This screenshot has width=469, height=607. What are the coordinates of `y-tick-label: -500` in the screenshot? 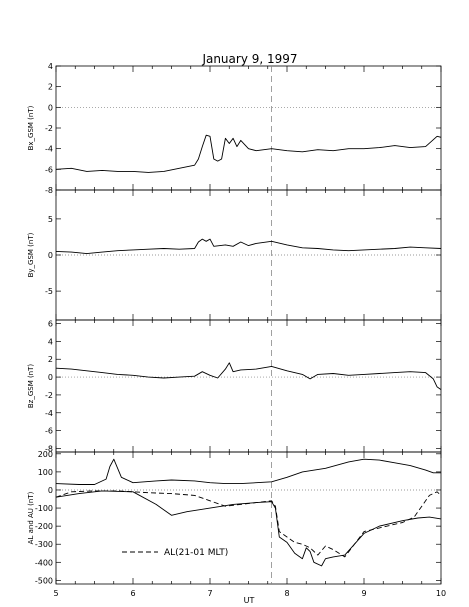 It's located at (44, 580).